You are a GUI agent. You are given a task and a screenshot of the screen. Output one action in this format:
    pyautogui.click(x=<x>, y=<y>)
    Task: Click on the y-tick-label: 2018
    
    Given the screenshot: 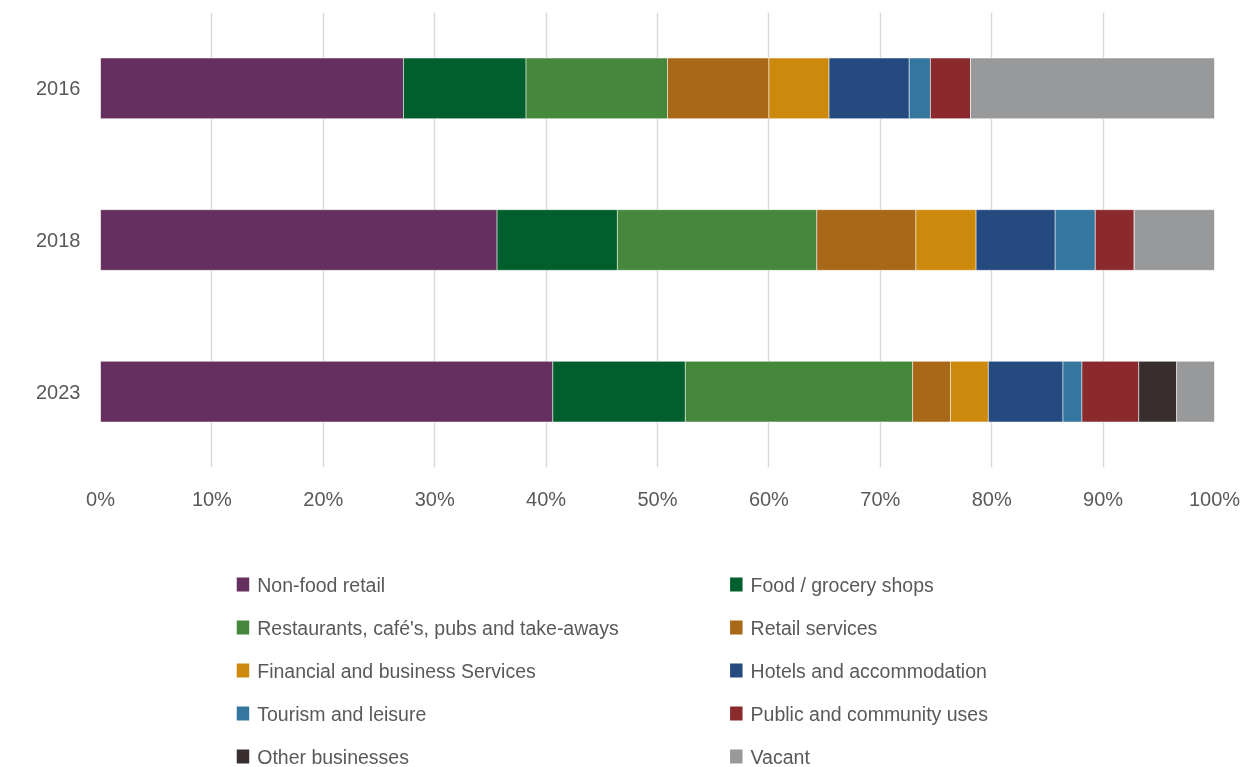 What is the action you would take?
    pyautogui.click(x=58, y=240)
    